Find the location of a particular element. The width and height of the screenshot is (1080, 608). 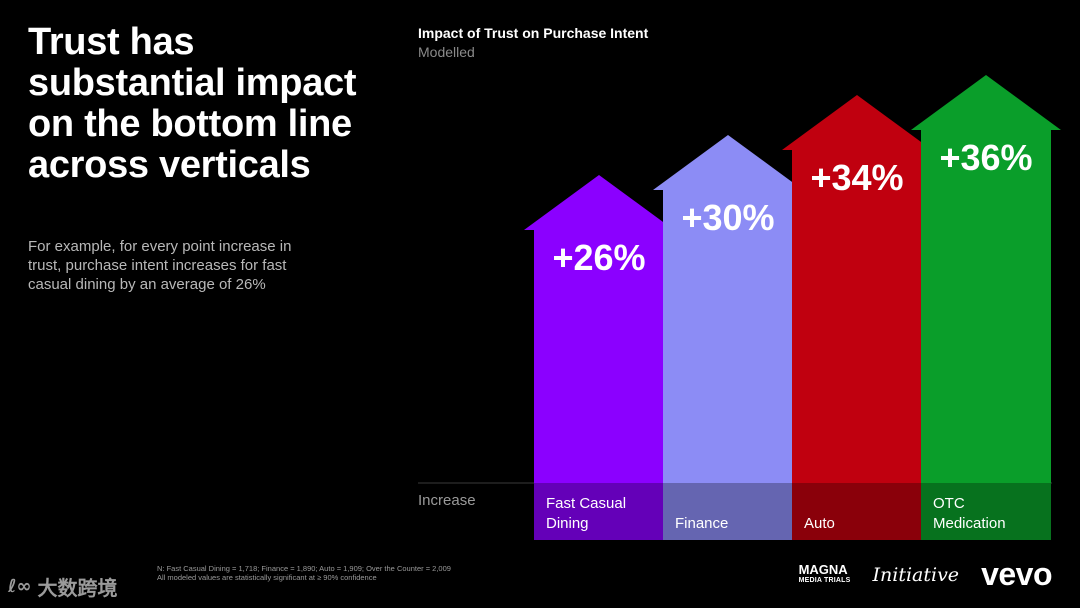

magna-logo: MAGNA MEDIA TRIALS is located at coordinates (824, 573).